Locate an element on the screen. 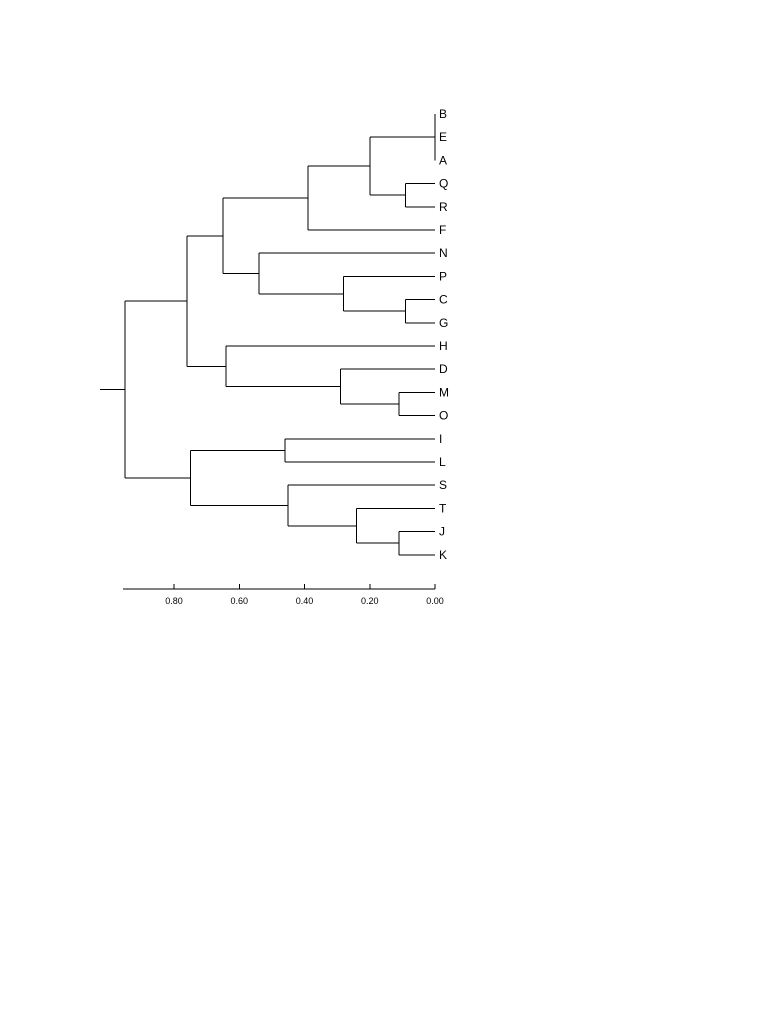 This screenshot has height=1024, width=768. axis-tick-label: 0.20 is located at coordinates (370, 601).